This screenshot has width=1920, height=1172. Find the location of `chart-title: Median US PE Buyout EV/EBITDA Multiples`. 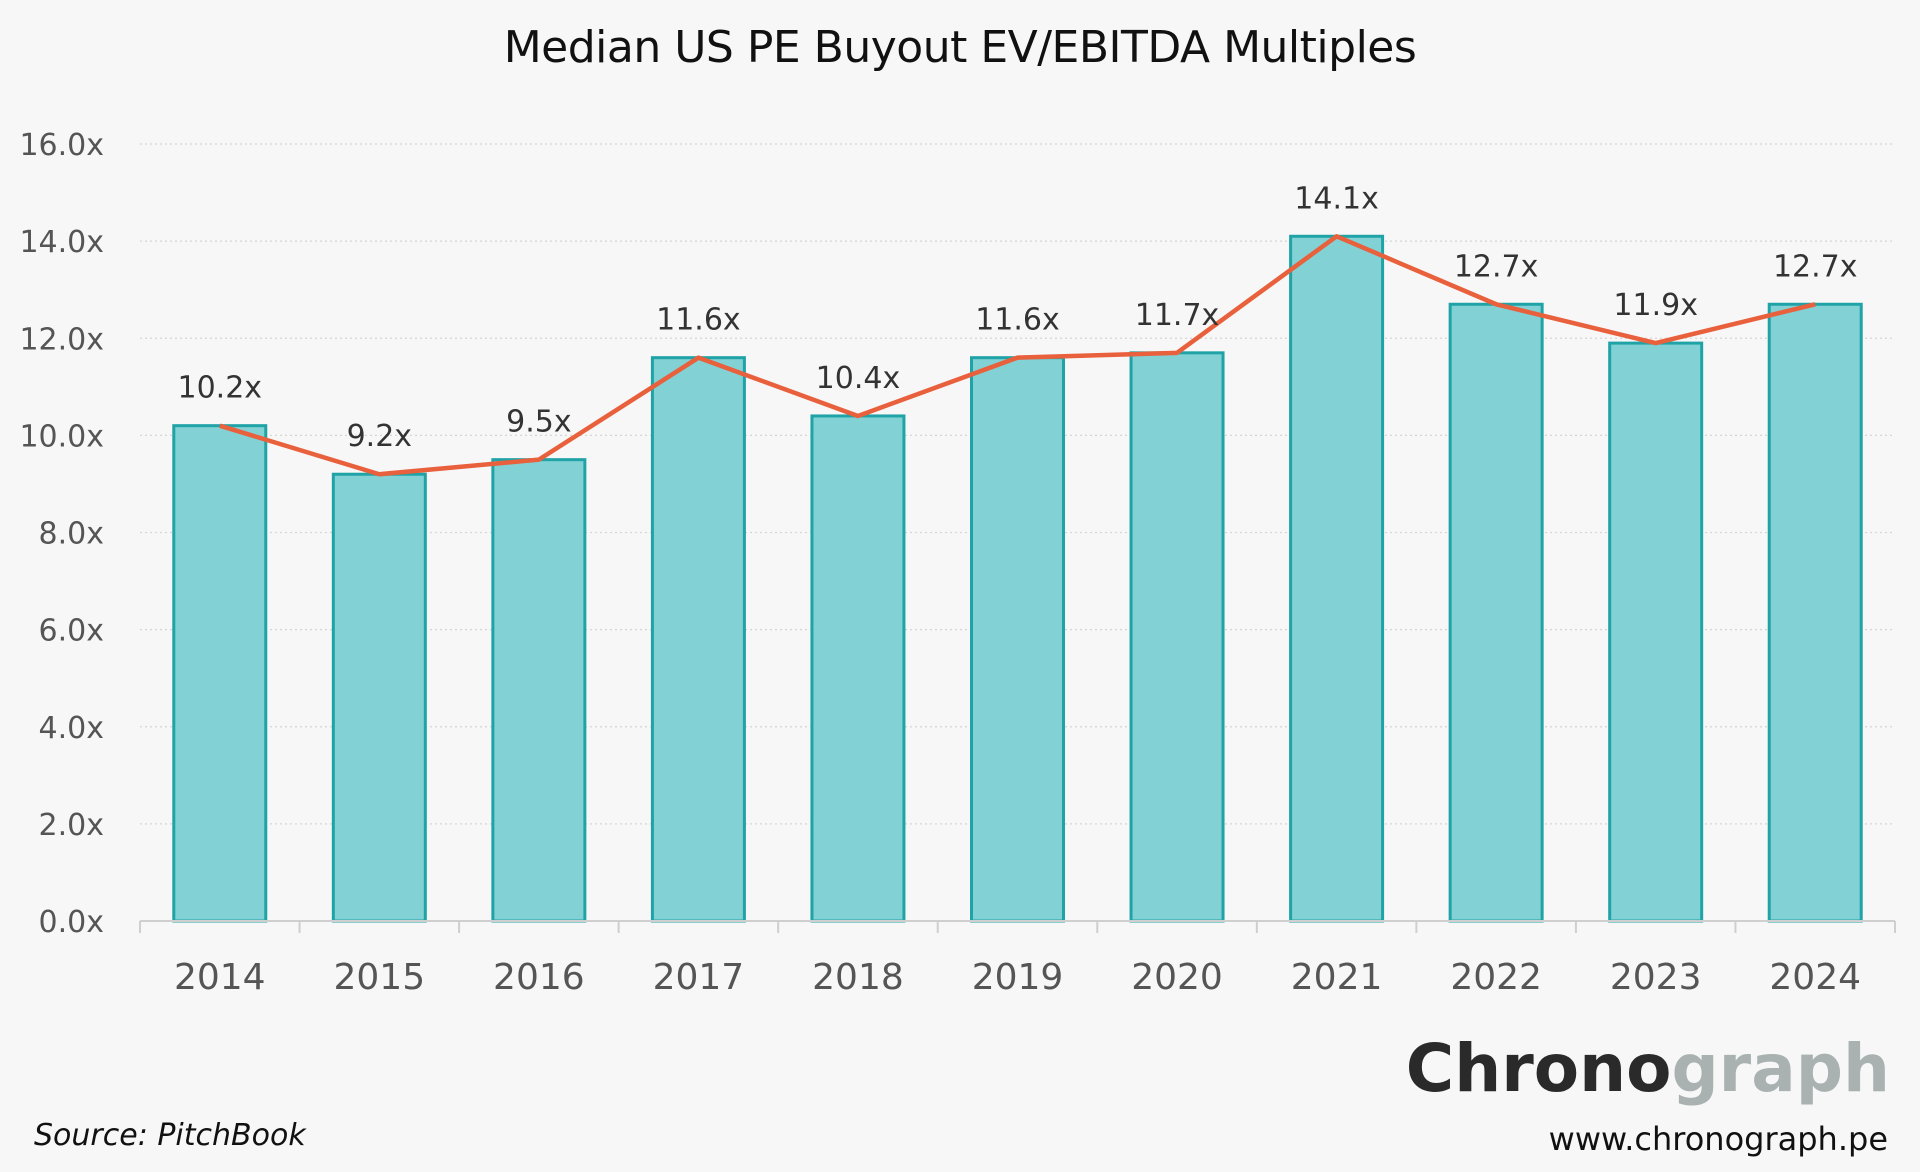

chart-title: Median US PE Buyout EV/EBITDA Multiples is located at coordinates (960, 47).